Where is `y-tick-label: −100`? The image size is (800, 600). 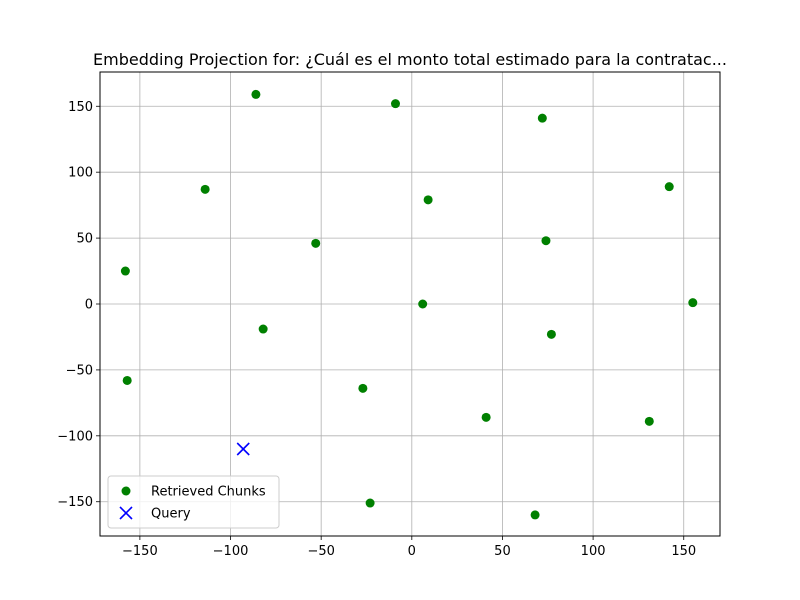
y-tick-label: −100 is located at coordinates (75, 436).